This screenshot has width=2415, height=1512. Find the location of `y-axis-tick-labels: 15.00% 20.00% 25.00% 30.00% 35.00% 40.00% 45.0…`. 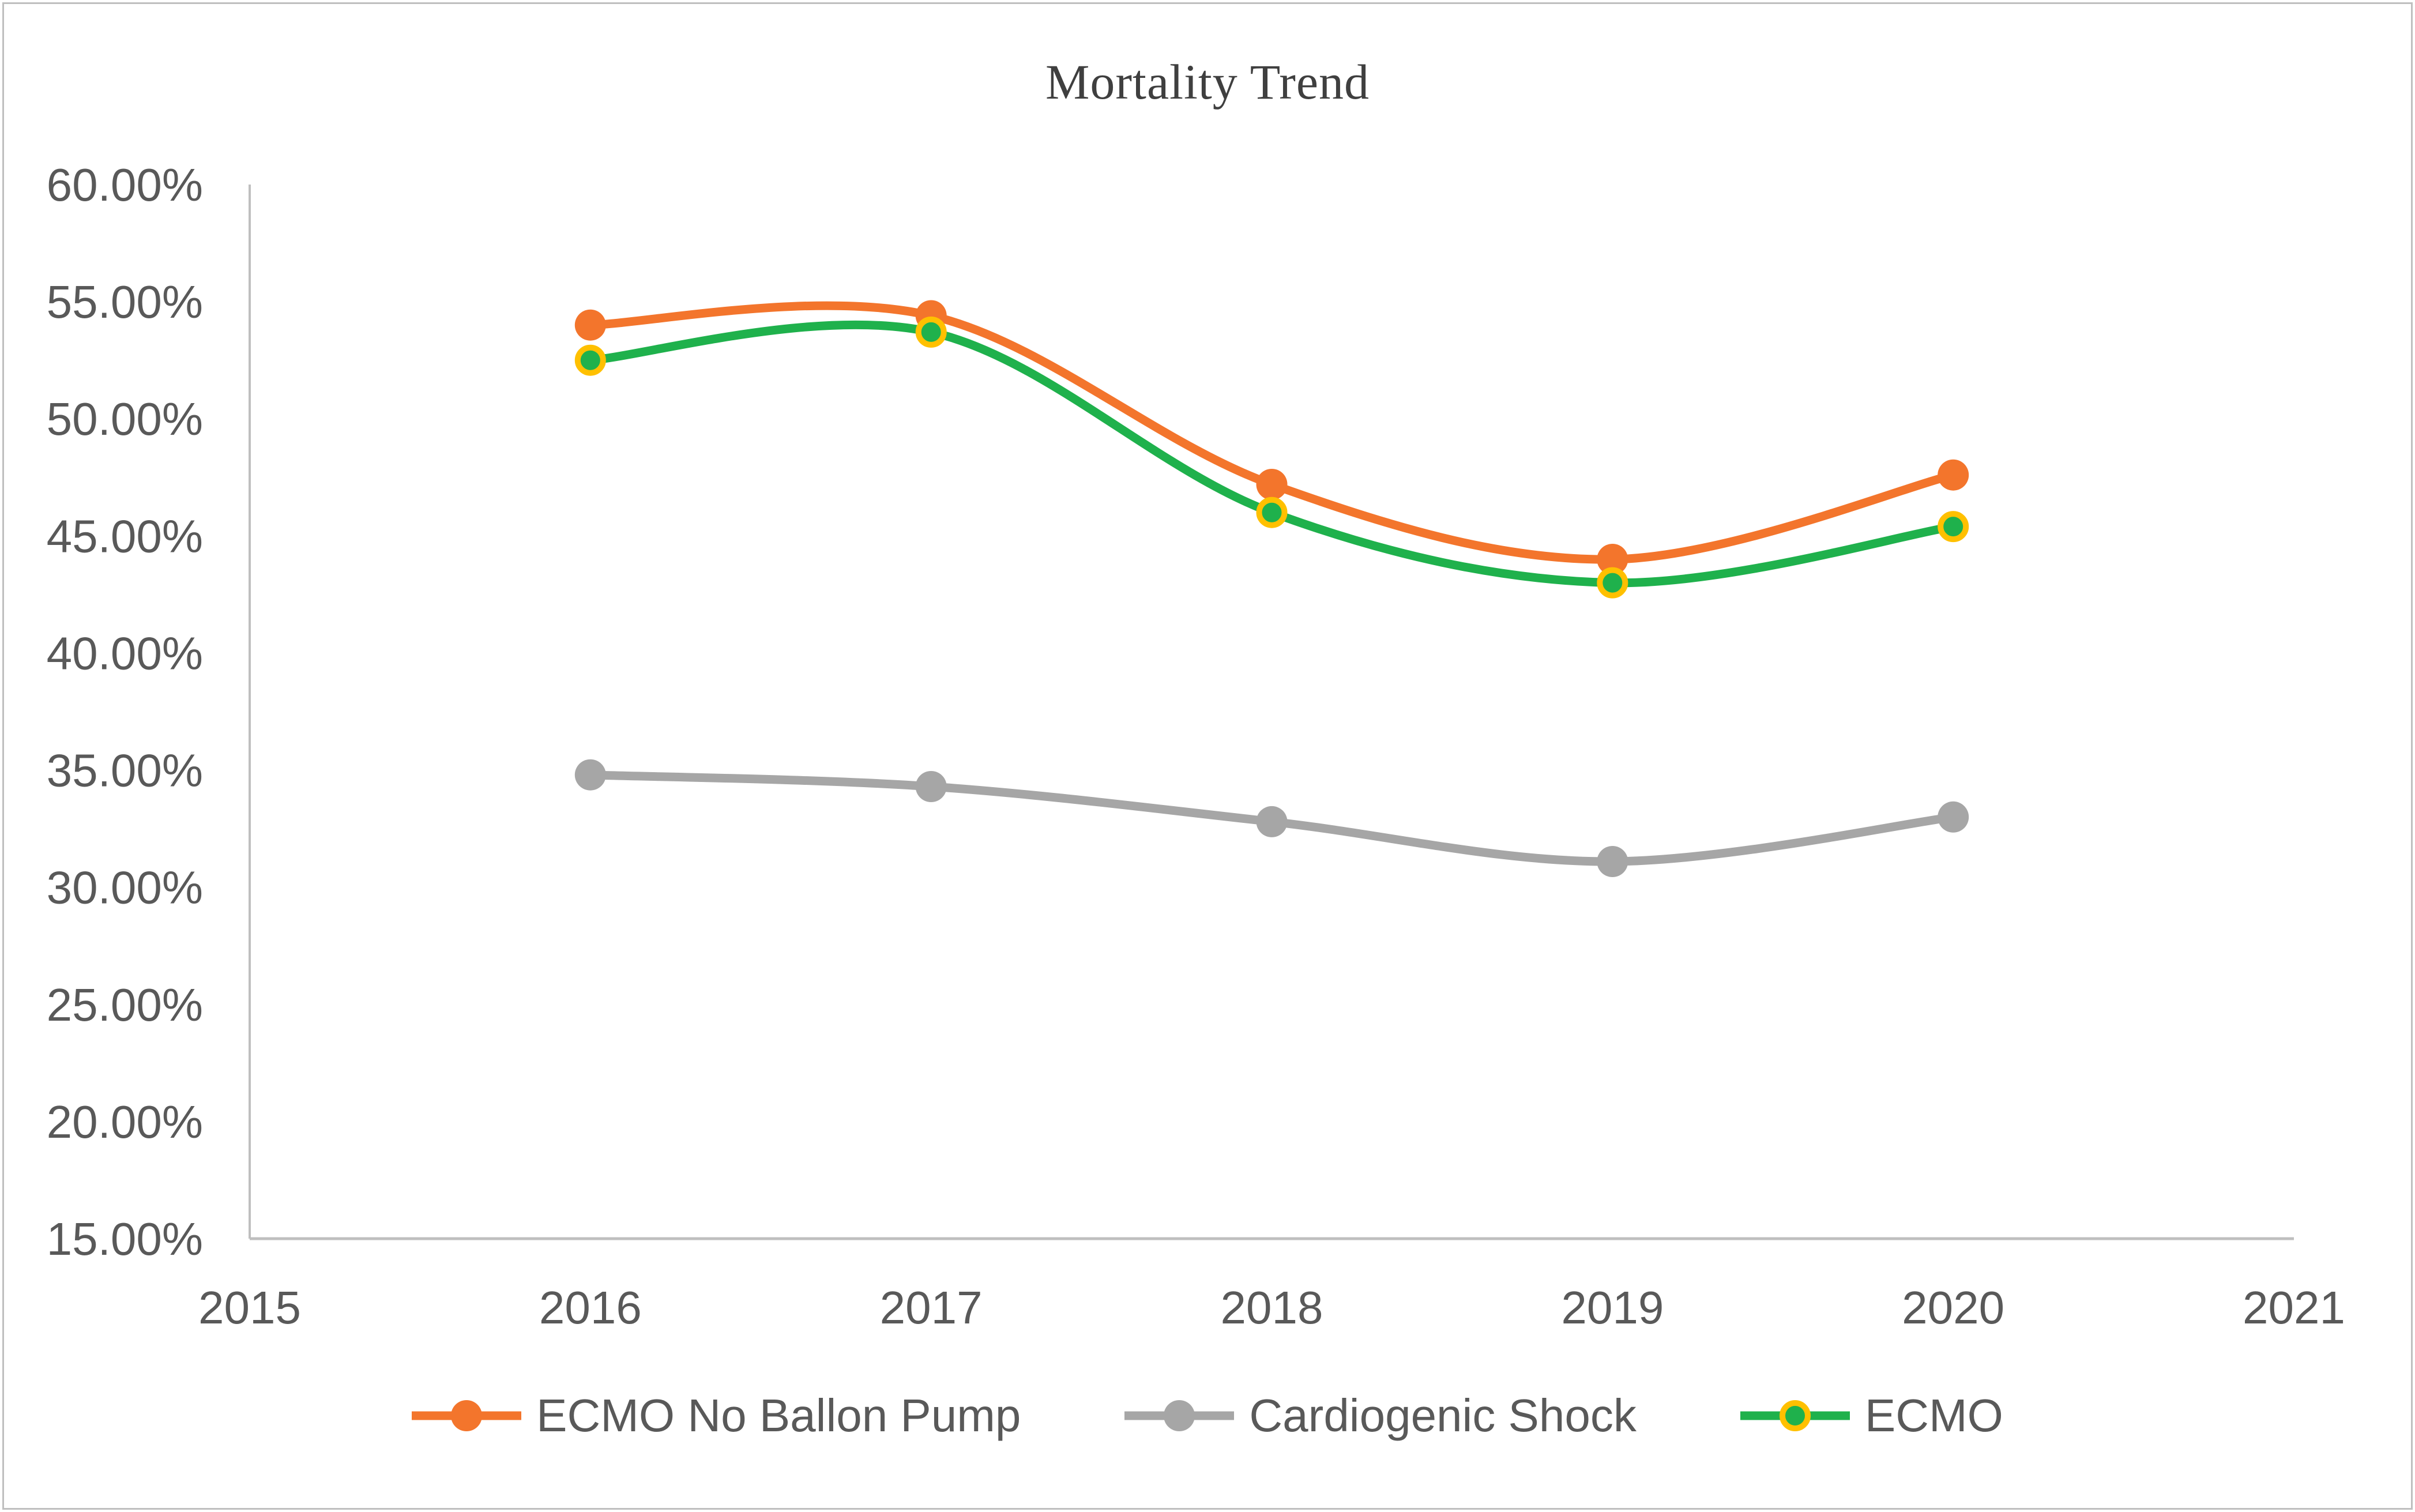

y-axis-tick-labels: 15.00% 20.00% 25.00% 30.00% 35.00% 40.00% 45.0… is located at coordinates (125, 712).